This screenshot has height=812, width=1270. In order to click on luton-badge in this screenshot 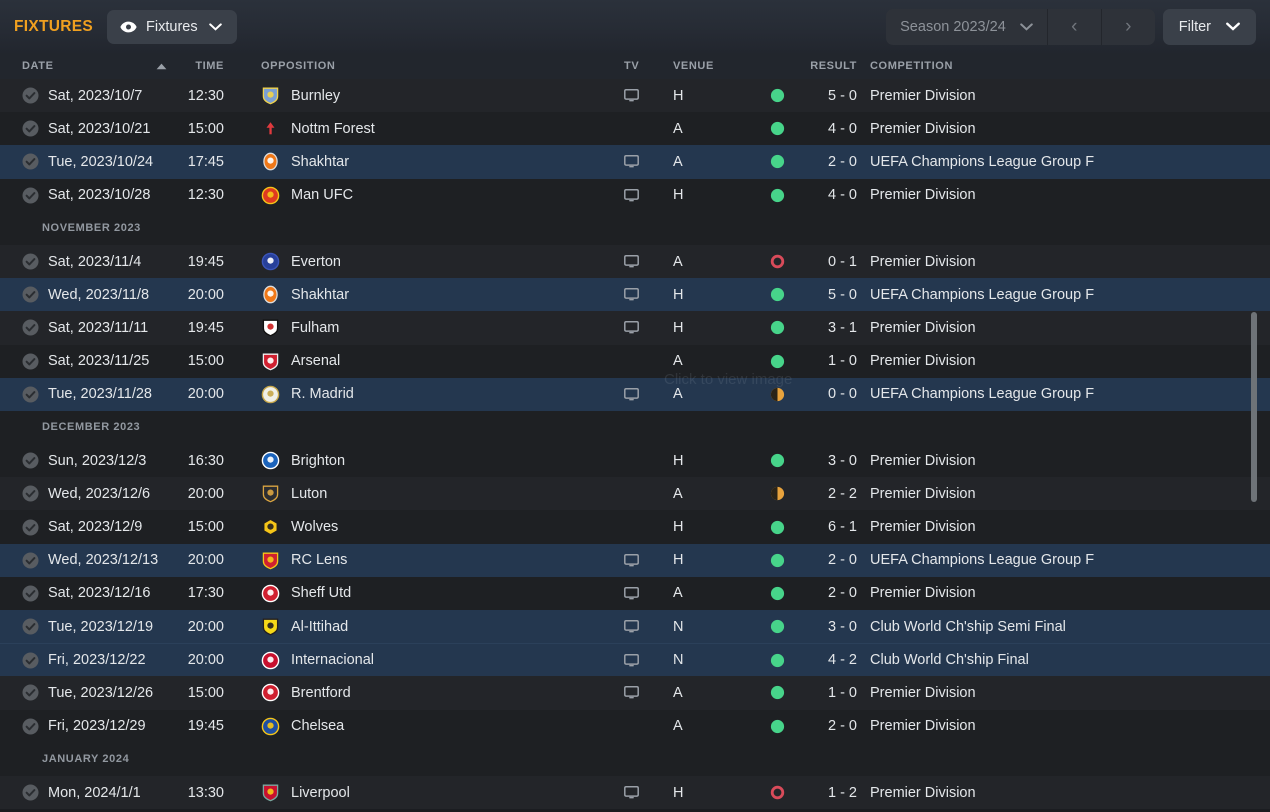, I will do `click(270, 493)`.